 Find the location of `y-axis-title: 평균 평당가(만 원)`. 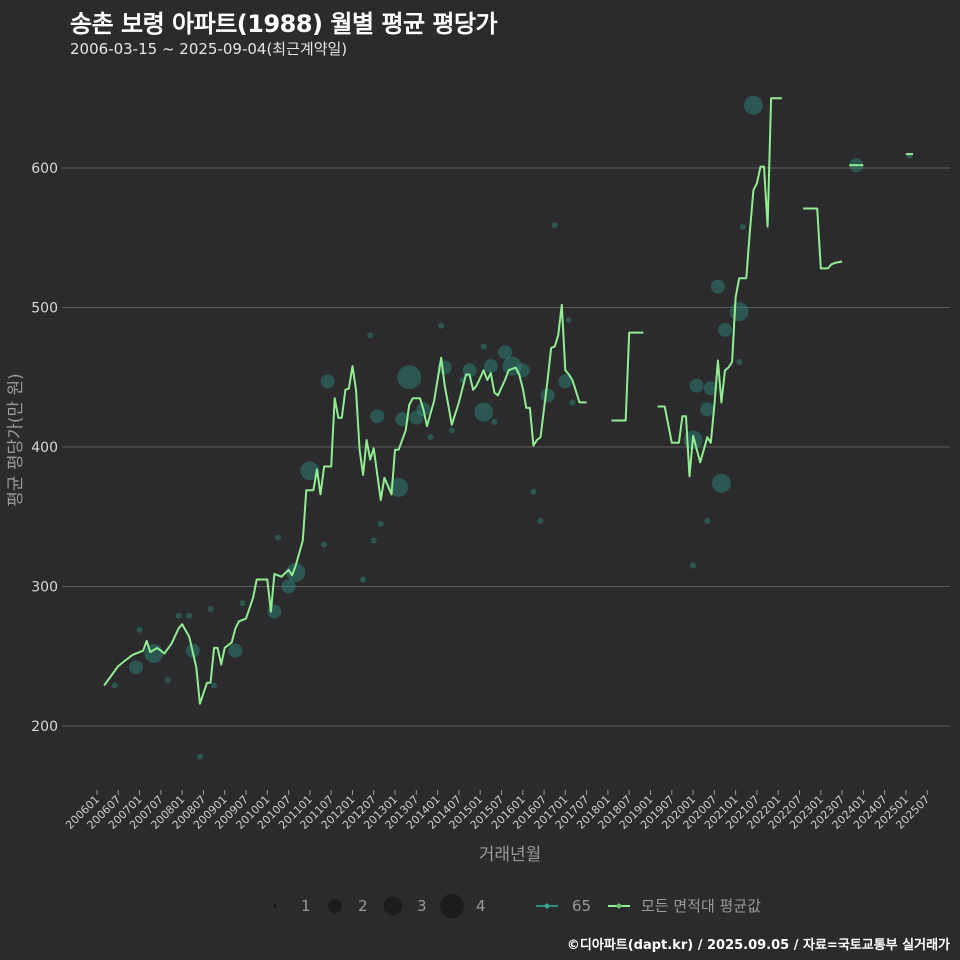

y-axis-title: 평균 평당가(만 원) is located at coordinates (16, 440).